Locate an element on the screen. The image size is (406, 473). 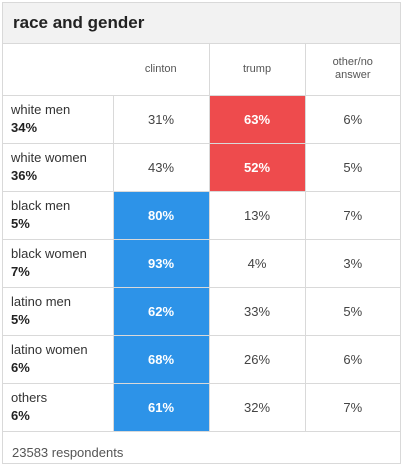
table-row: white women 36% 43% 52% 5% is located at coordinates (201, 166).